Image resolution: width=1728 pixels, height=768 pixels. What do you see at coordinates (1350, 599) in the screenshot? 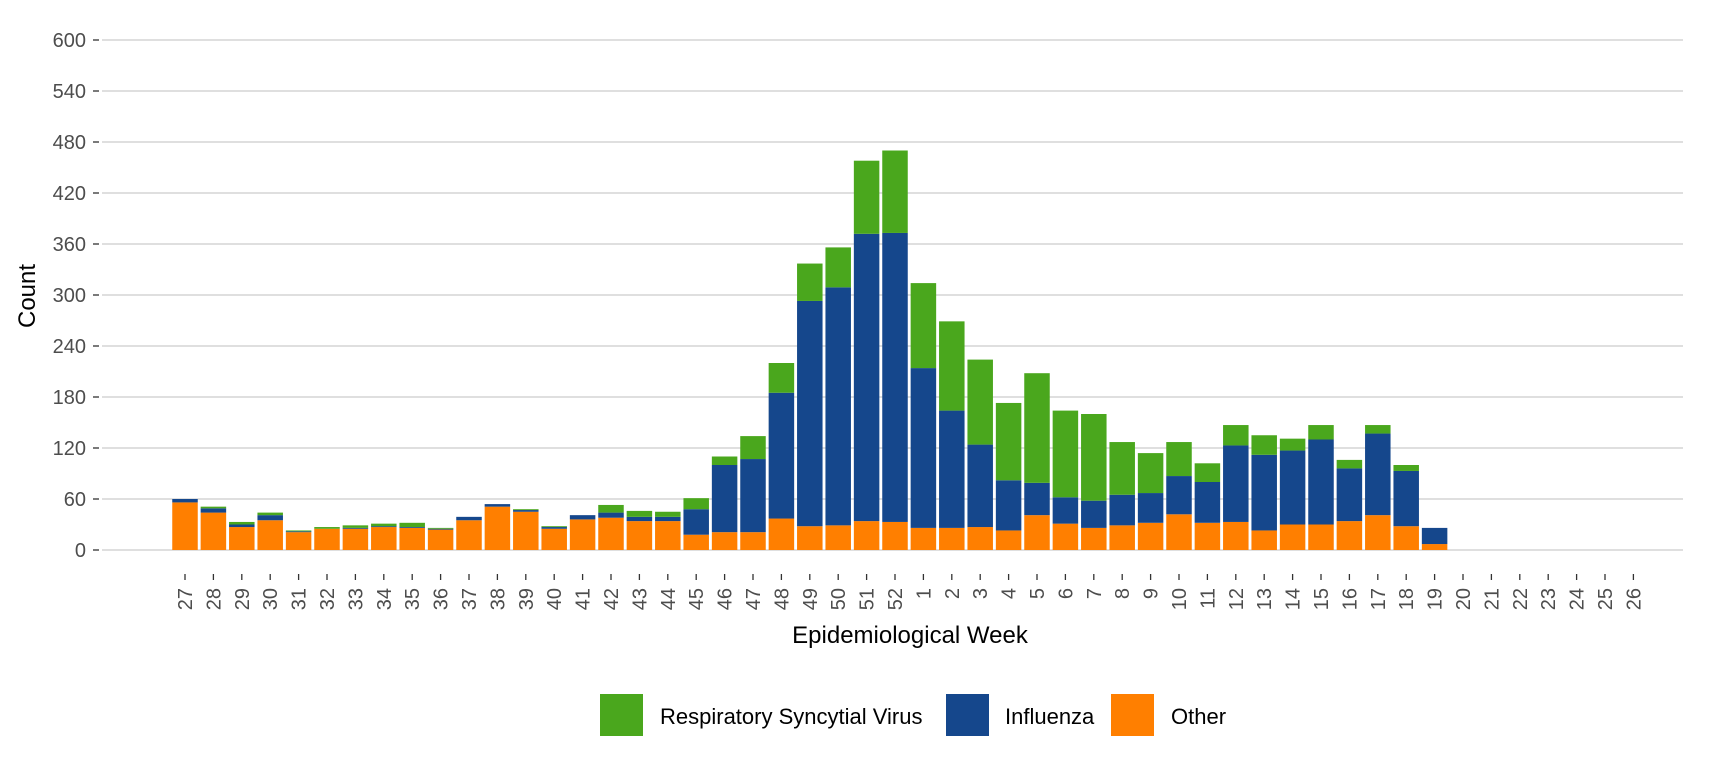
I see `x-tick-label: 16` at bounding box center [1350, 599].